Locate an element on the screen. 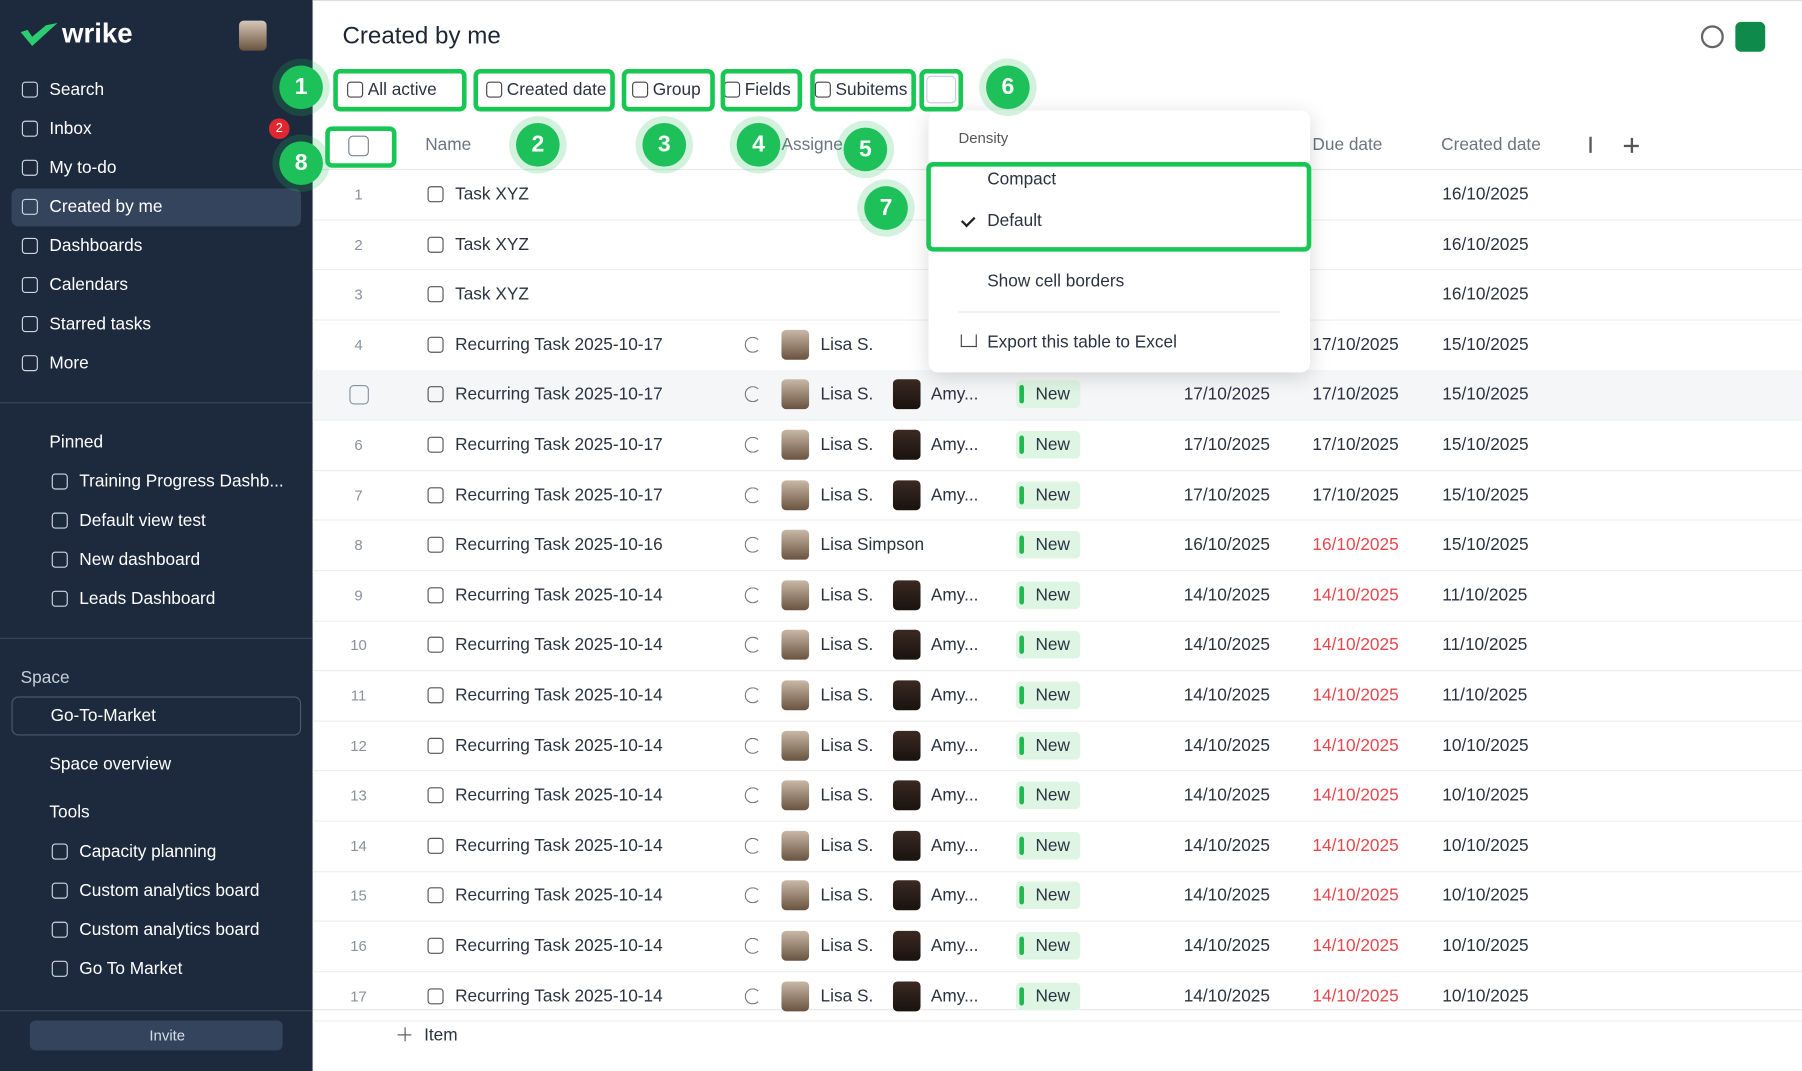 The image size is (1802, 1071). menu-option: Export this table to Excel is located at coordinates (1082, 342).